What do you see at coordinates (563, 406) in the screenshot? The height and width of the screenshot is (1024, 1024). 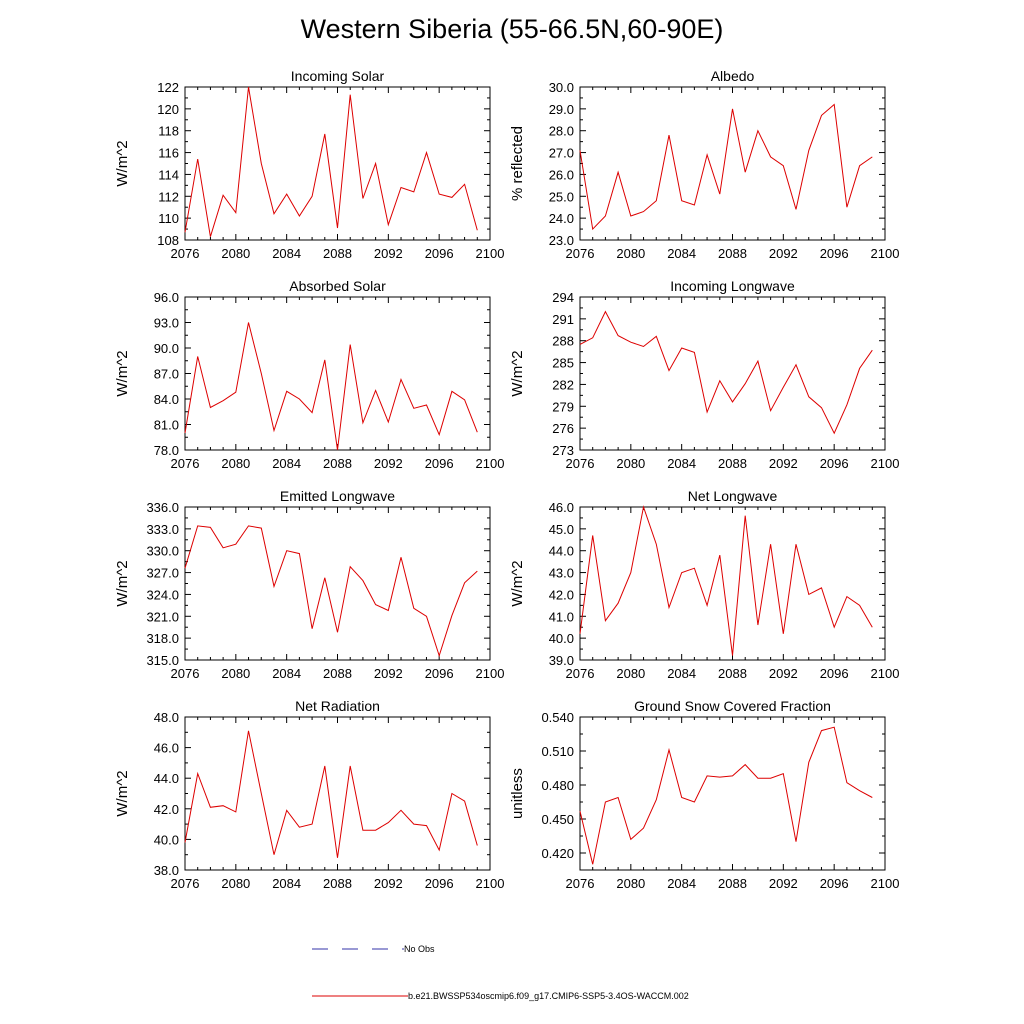 I see `y-tick-label: 279` at bounding box center [563, 406].